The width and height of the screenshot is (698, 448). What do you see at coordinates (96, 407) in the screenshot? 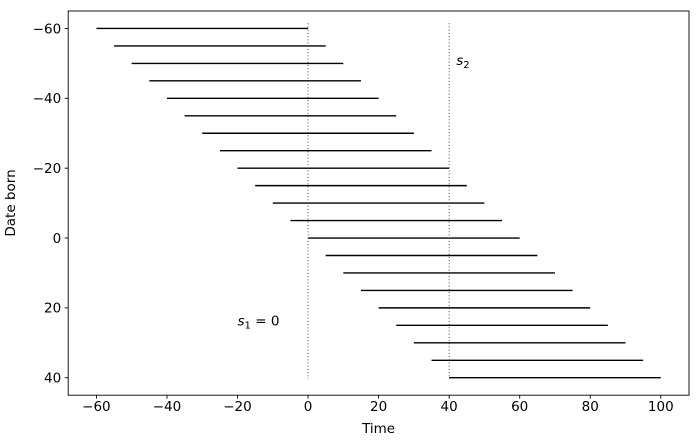
I see `x-tick-label: −60` at bounding box center [96, 407].